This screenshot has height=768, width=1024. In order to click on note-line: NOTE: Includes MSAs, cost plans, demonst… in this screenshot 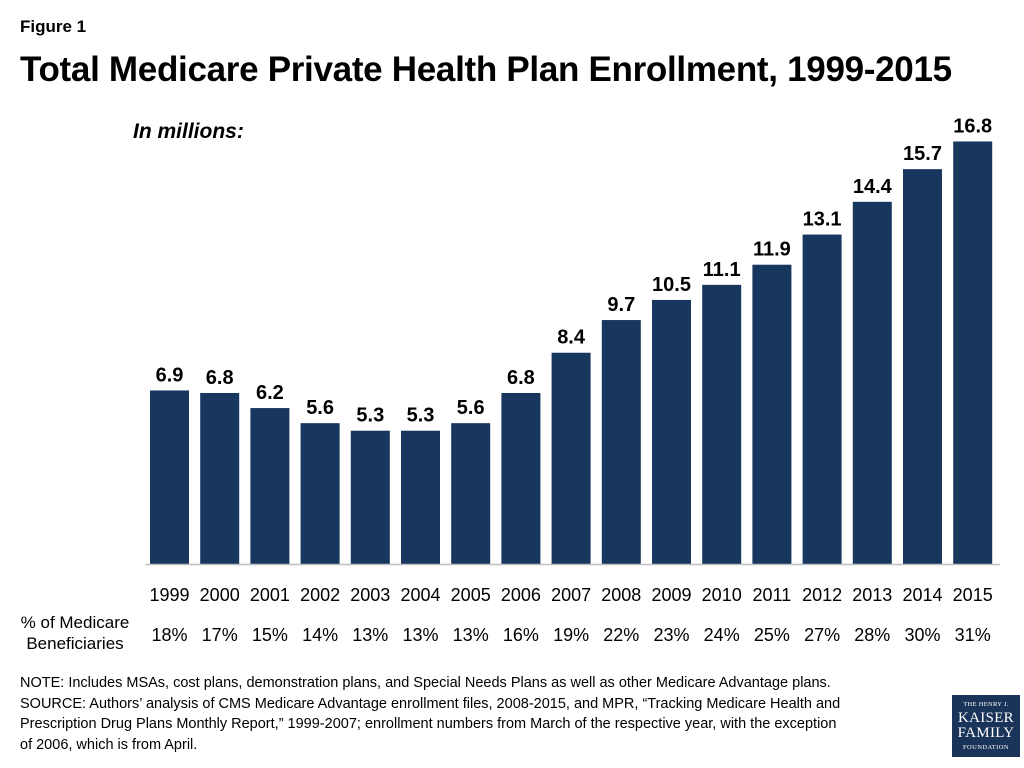, I will do `click(425, 683)`.